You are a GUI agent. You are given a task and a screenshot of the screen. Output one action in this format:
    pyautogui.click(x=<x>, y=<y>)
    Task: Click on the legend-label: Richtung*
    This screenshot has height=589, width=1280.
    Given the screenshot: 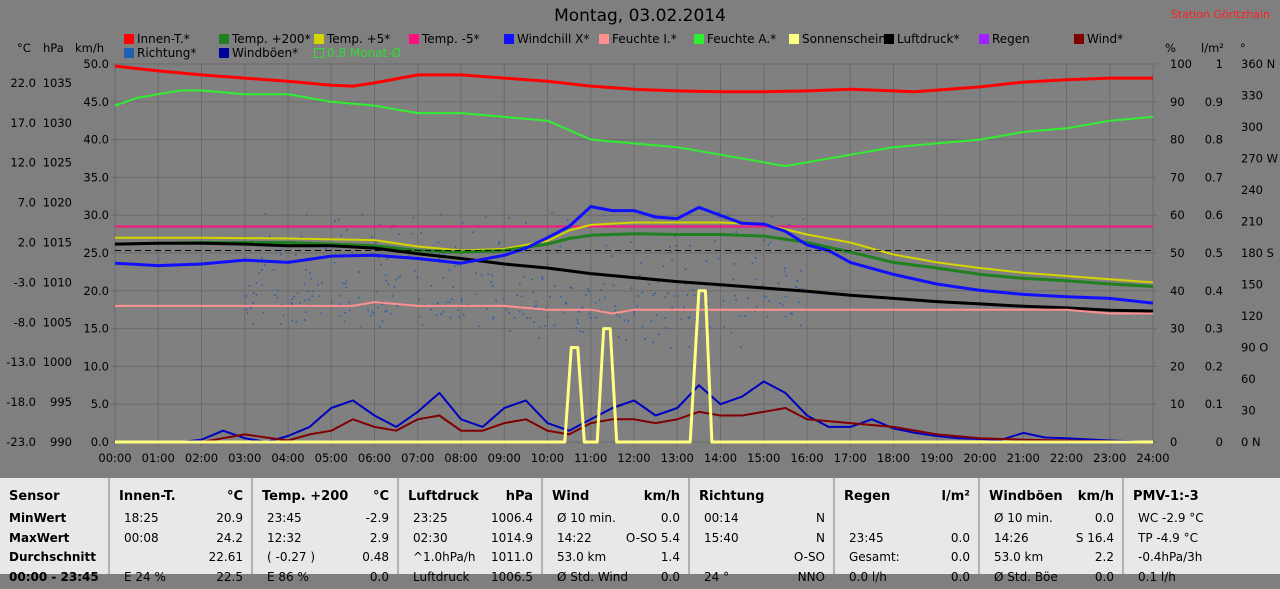 What is the action you would take?
    pyautogui.click(x=167, y=53)
    